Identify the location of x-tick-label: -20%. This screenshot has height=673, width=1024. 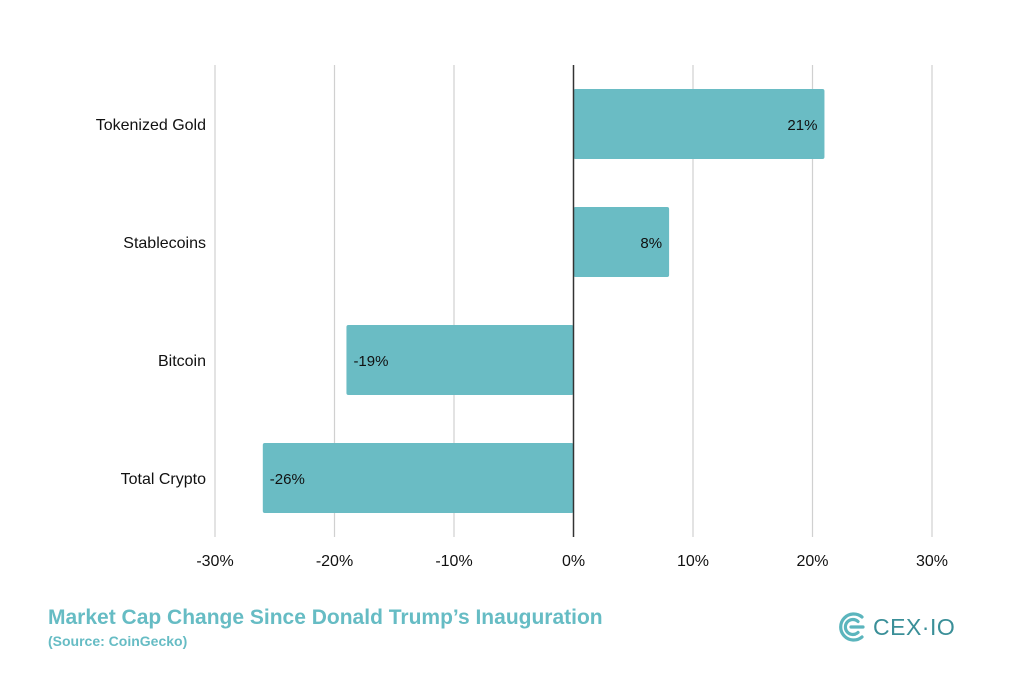
(334, 561).